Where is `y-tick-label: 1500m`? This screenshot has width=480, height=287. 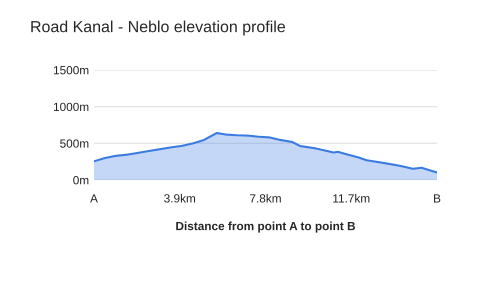
y-tick-label: 1500m is located at coordinates (71, 70).